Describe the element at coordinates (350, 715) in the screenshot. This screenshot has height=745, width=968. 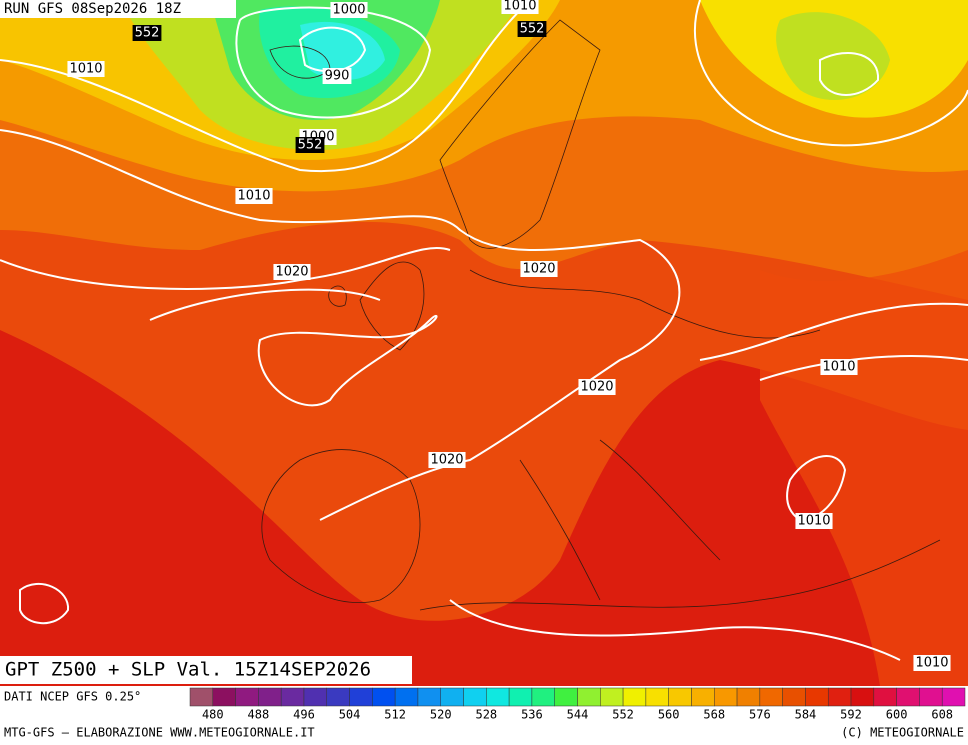
I see `colorbar-tick-label: 504` at that location.